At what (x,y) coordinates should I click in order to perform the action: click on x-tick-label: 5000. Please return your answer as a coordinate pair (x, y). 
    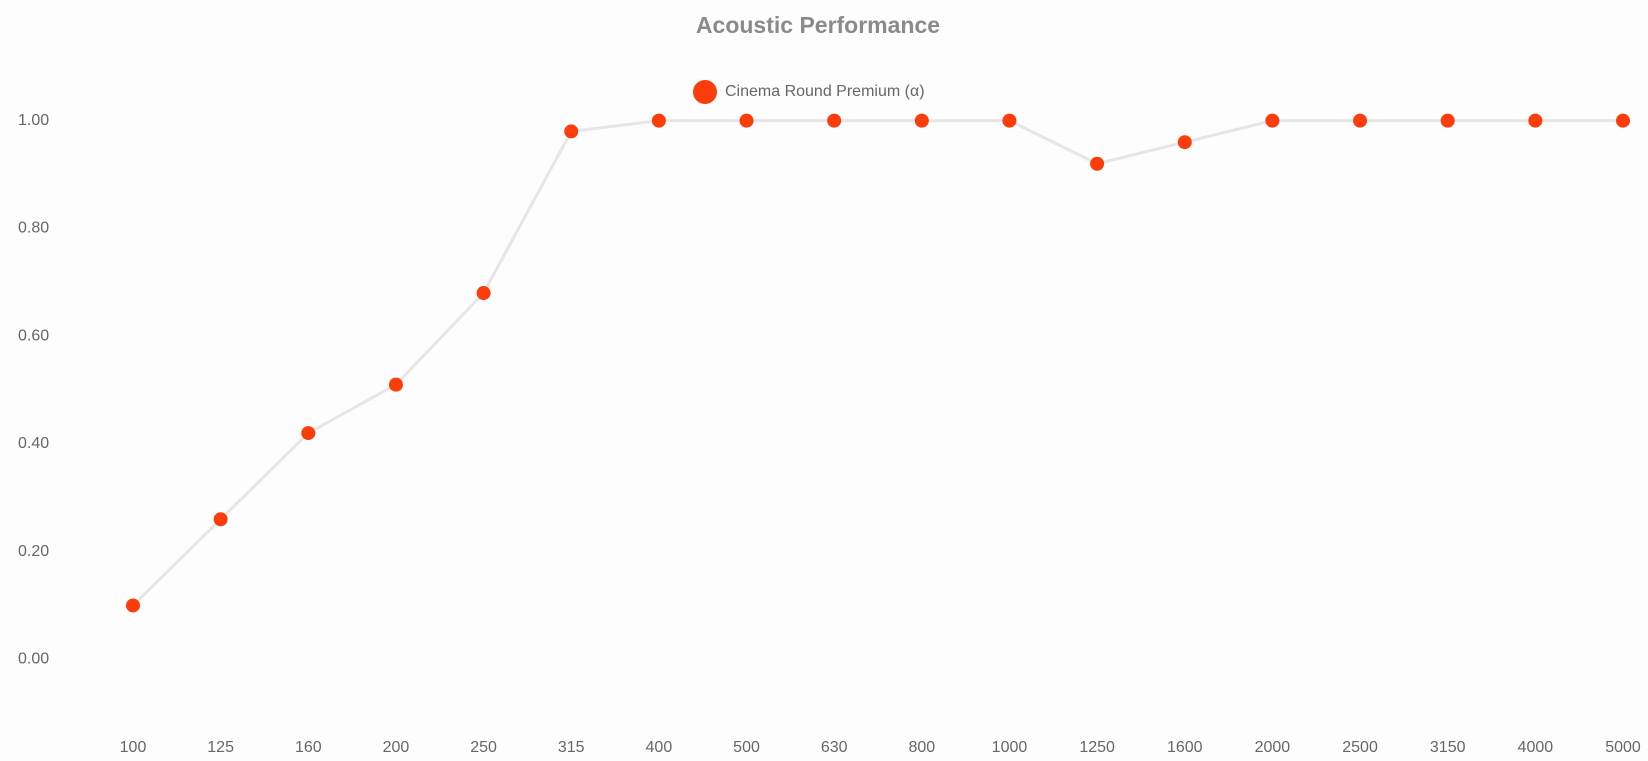
    Looking at the image, I should click on (1623, 747).